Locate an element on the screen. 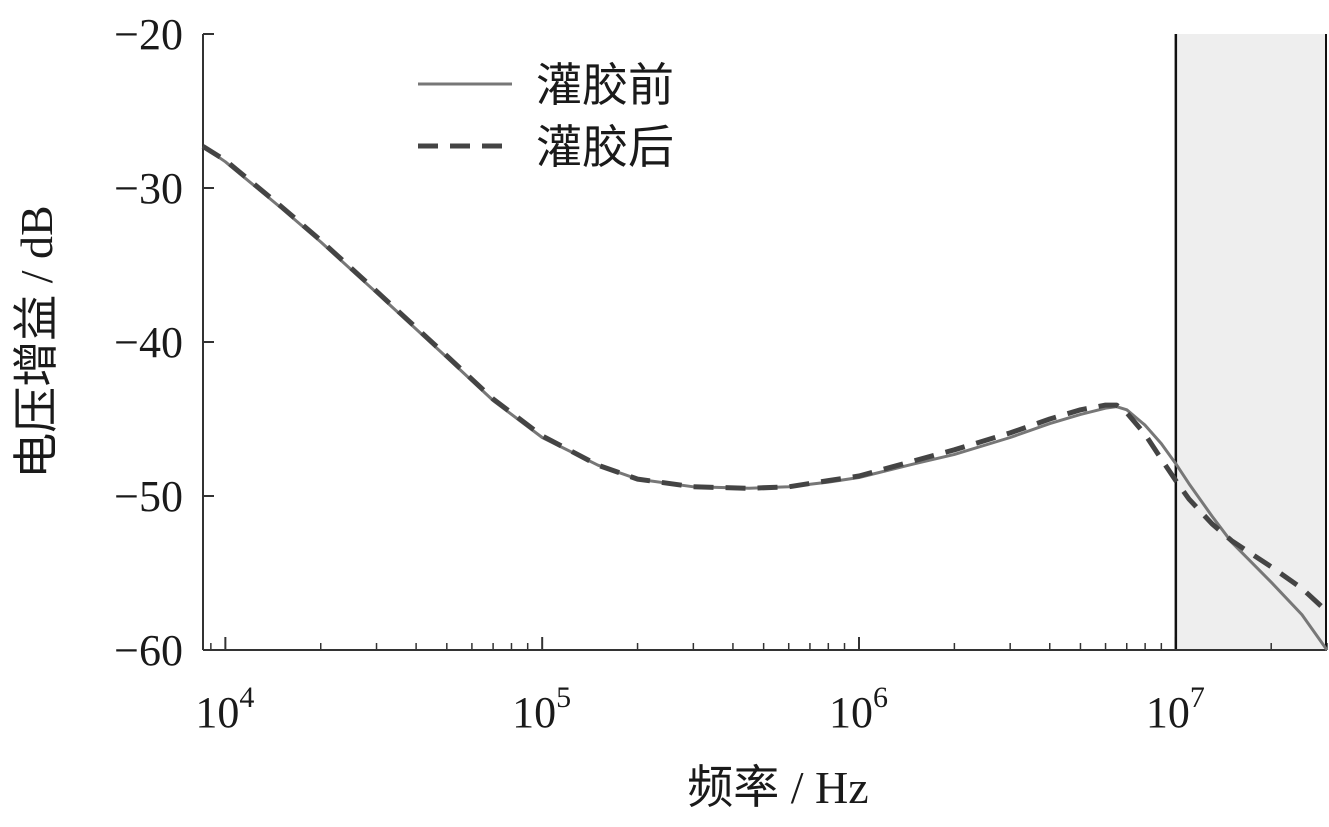 This screenshot has width=1329, height=827. y-tick-label: −20 is located at coordinates (148, 34).